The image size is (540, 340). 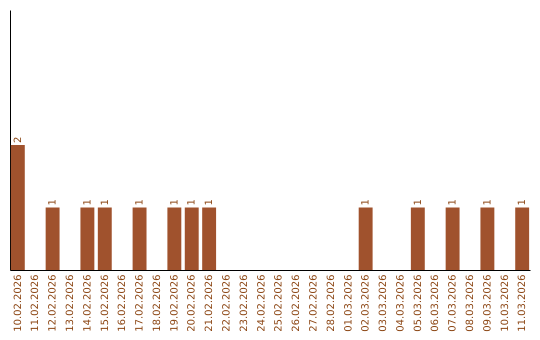 What do you see at coordinates (18, 303) in the screenshot?
I see `x-tick-label: 10.02.2026` at bounding box center [18, 303].